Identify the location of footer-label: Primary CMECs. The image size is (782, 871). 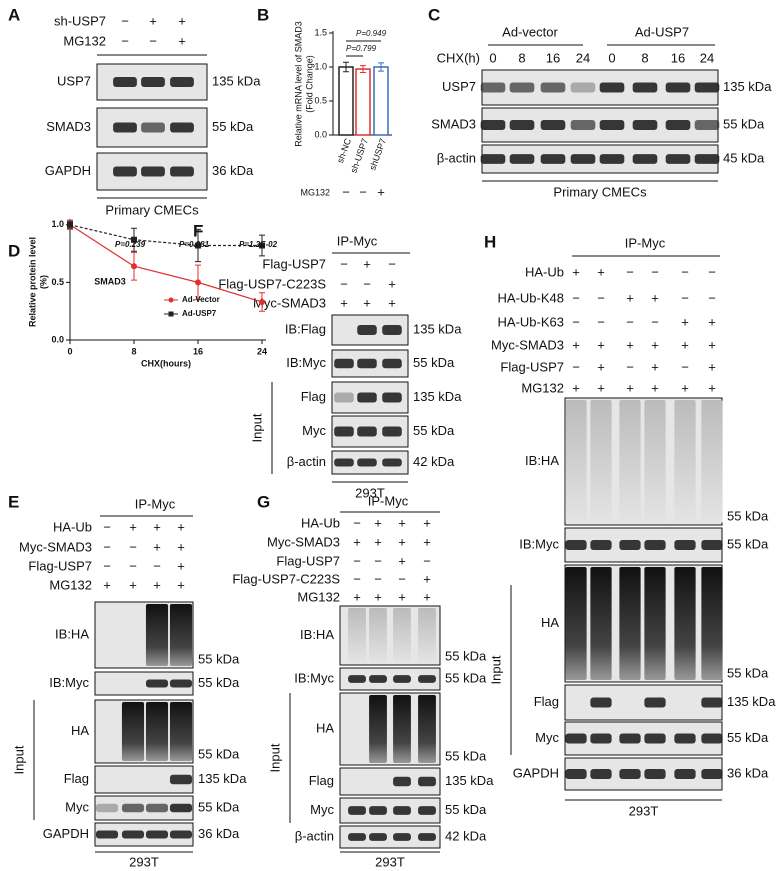
(152, 209).